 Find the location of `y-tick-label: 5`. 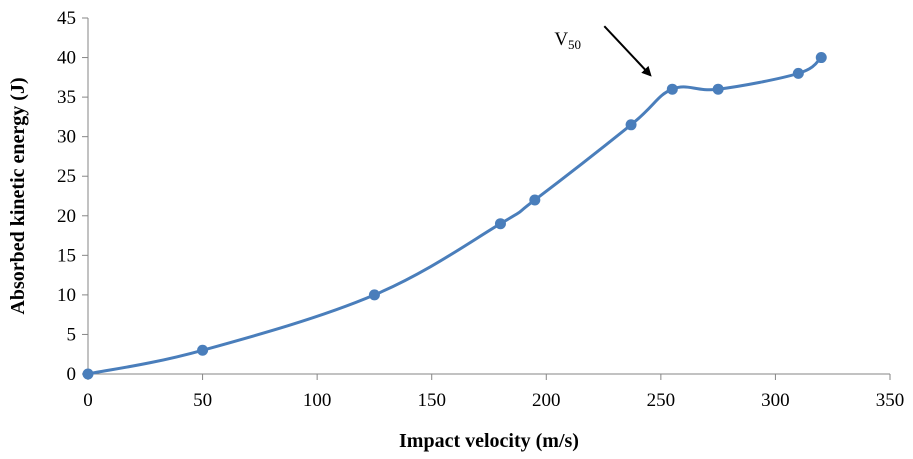

y-tick-label: 5 is located at coordinates (72, 334).